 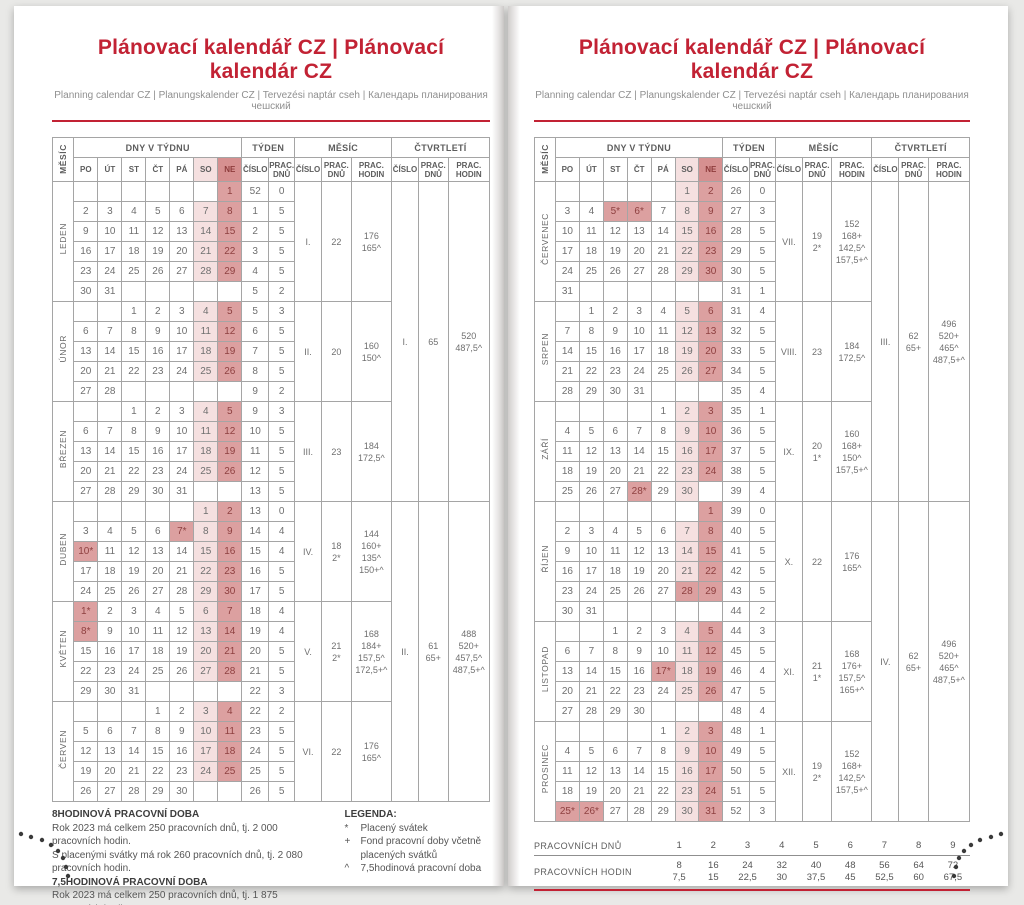 What do you see at coordinates (405, 651) in the screenshot?
I see `quarter-number: II.` at bounding box center [405, 651].